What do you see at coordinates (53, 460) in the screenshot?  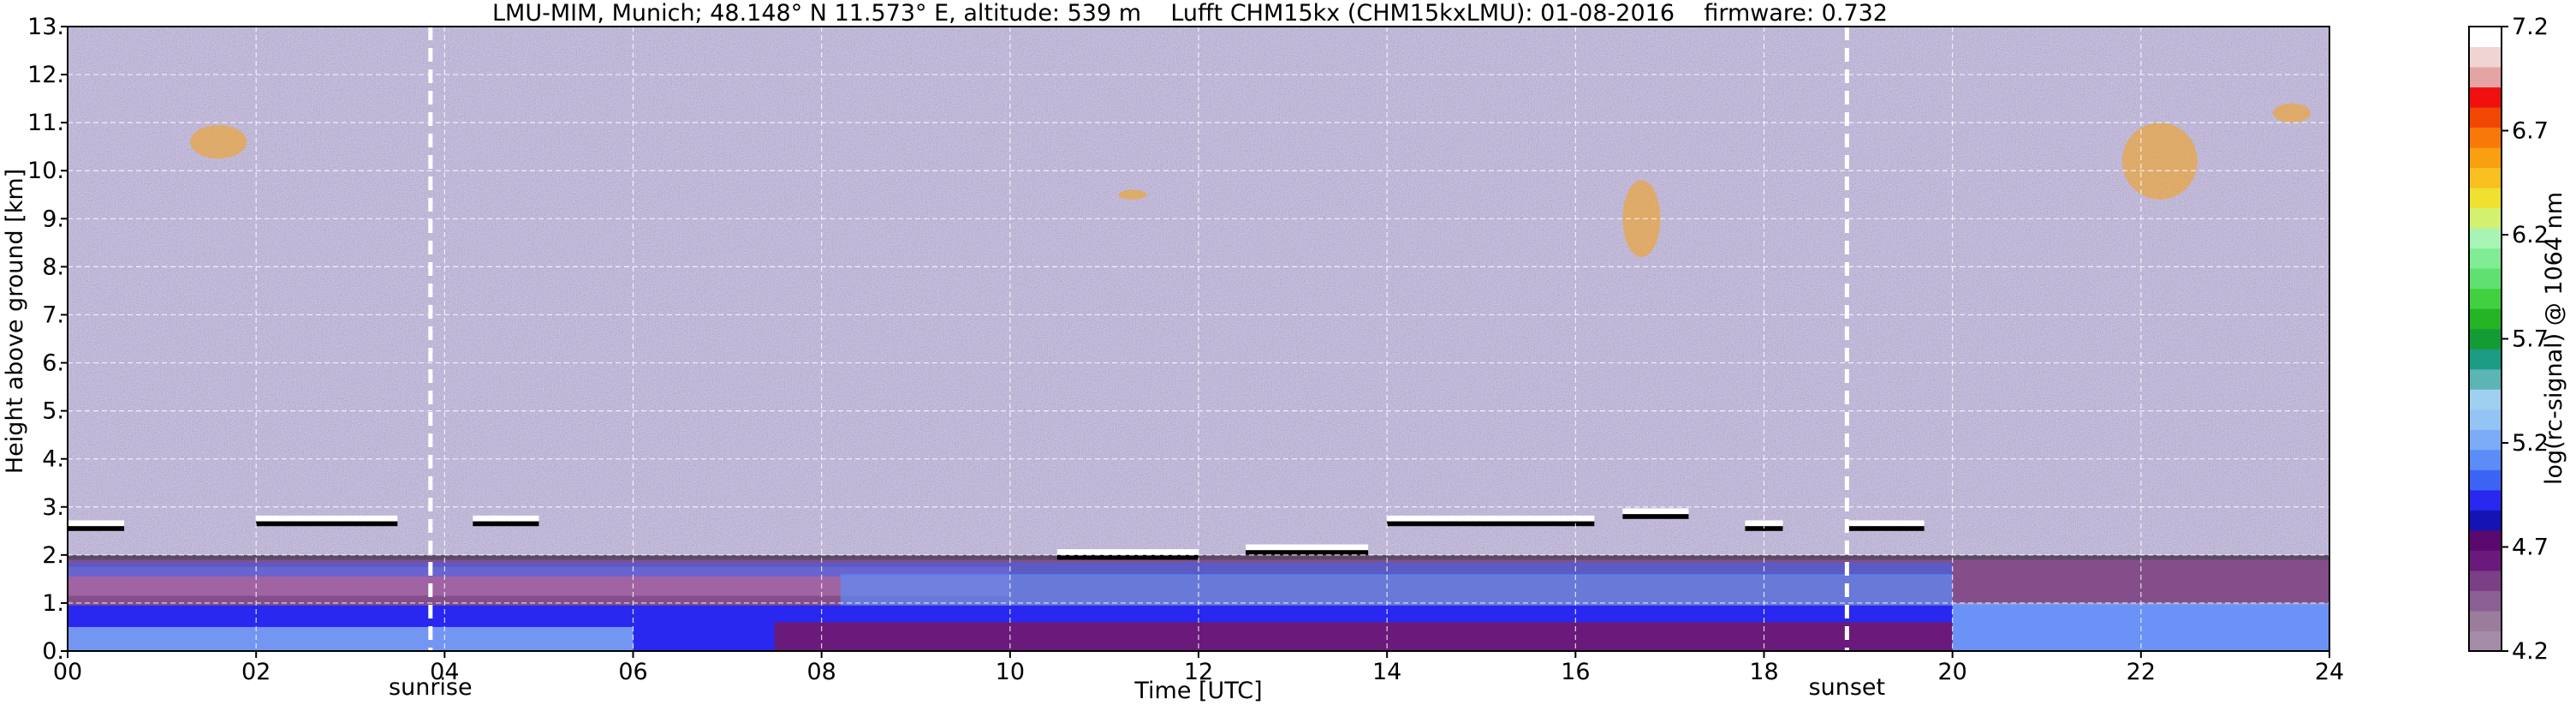 I see `y-tick-label: 4.` at bounding box center [53, 460].